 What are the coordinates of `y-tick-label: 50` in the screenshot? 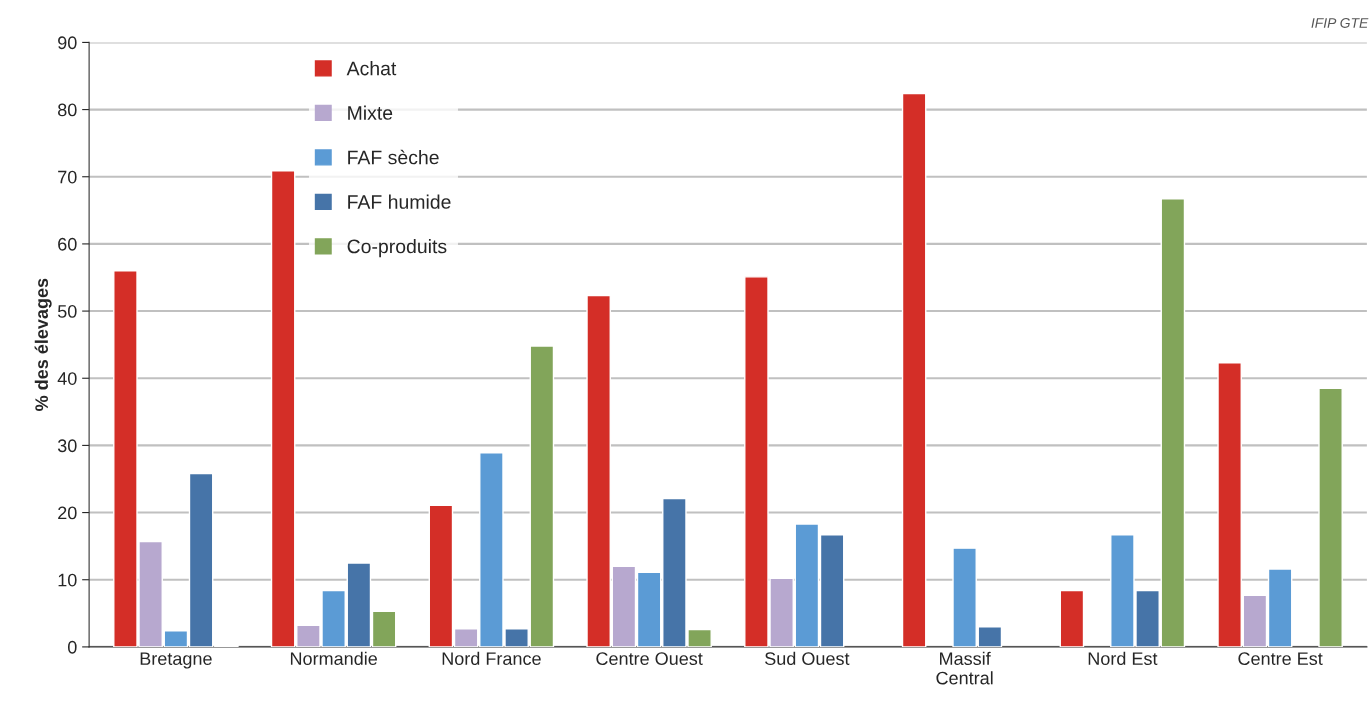 It's located at (67, 311).